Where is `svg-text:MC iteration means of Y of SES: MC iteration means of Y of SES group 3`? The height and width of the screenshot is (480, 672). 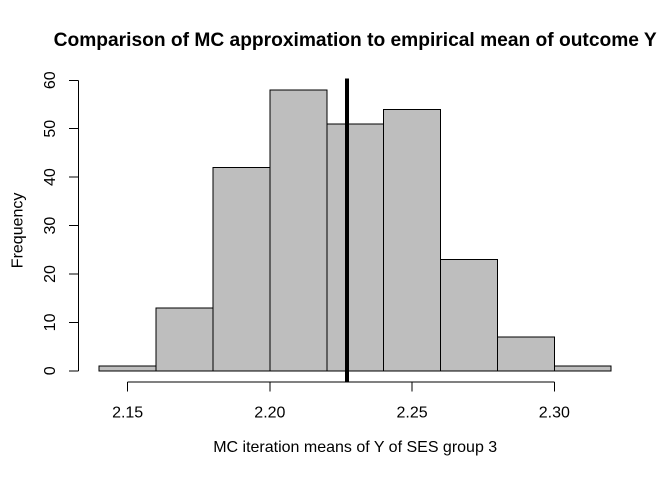
svg-text:MC iteration means of Y of SES: MC iteration means of Y of SES group 3 is located at coordinates (355, 447).